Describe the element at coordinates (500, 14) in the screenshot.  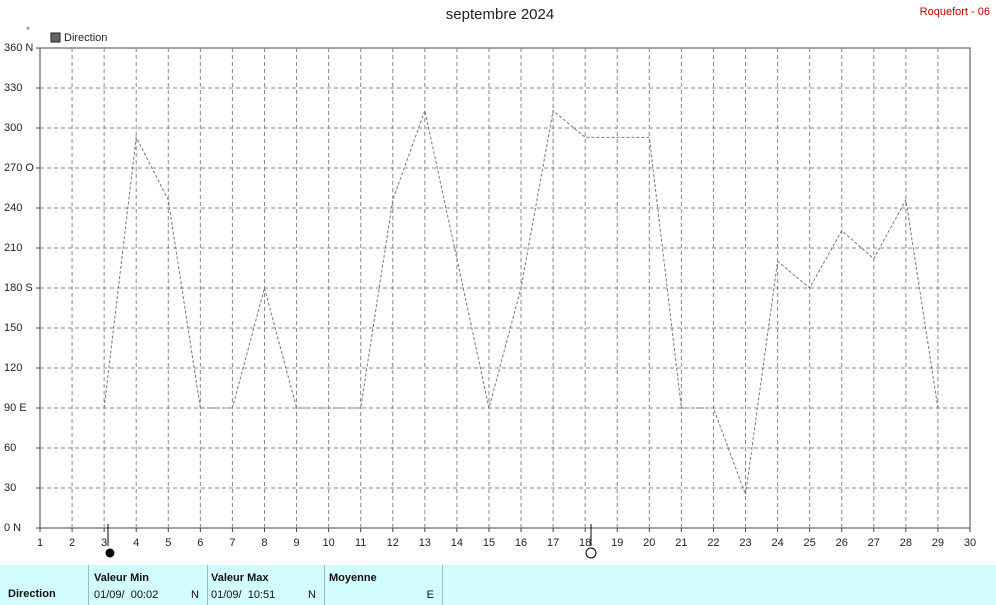
I see `chart-title: septembre 2024` at that location.